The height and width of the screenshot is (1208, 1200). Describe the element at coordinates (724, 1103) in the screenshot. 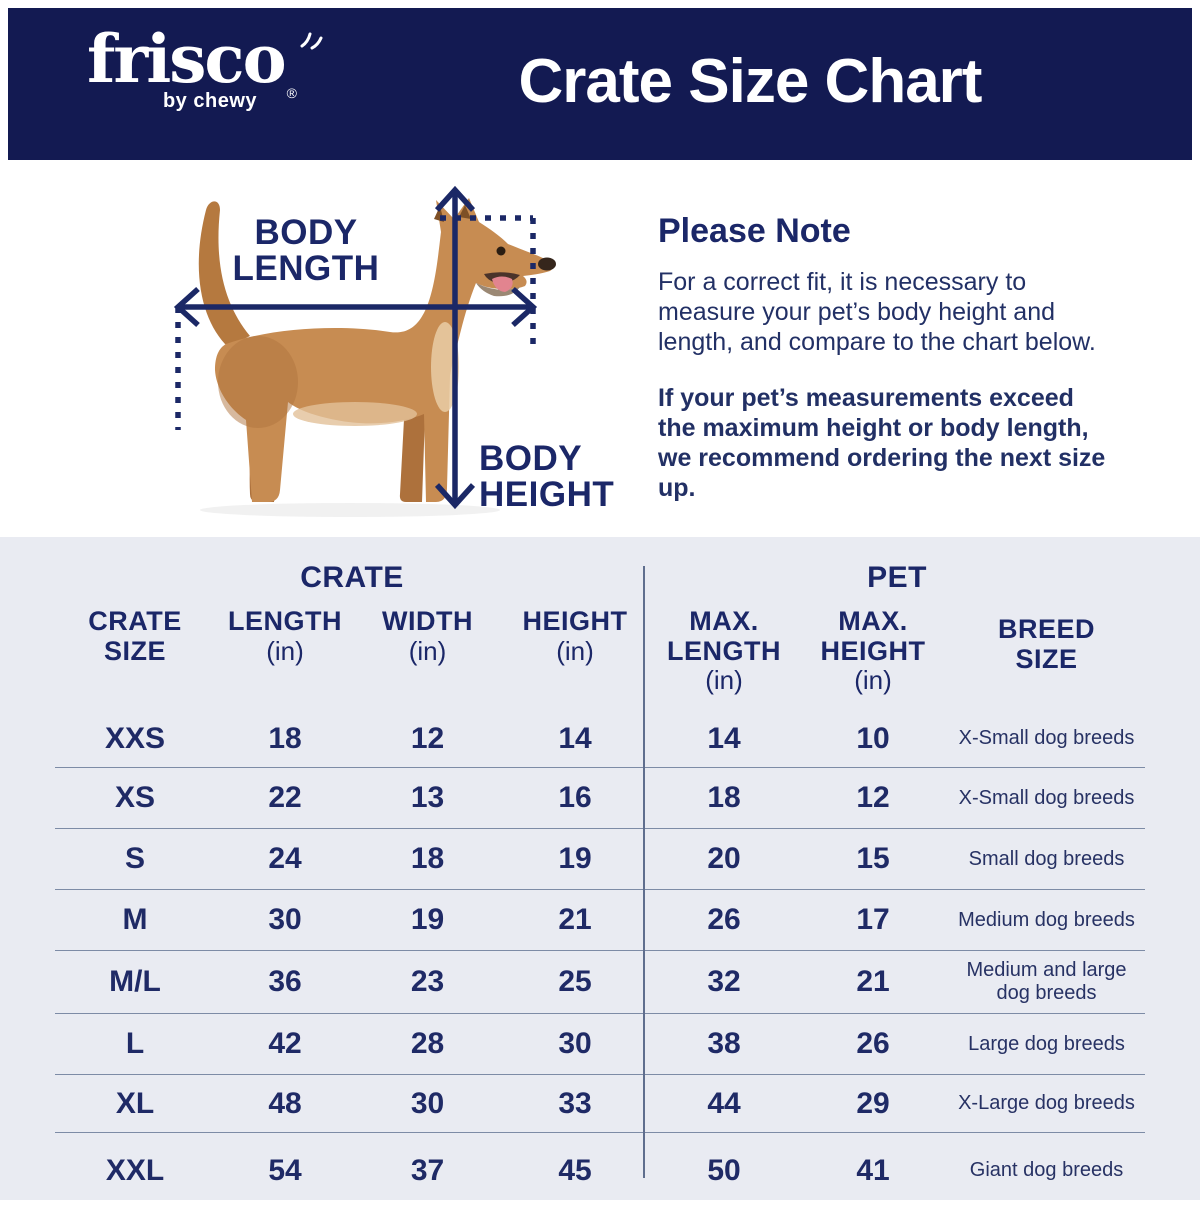

I see `max-length-cell: 44` at that location.